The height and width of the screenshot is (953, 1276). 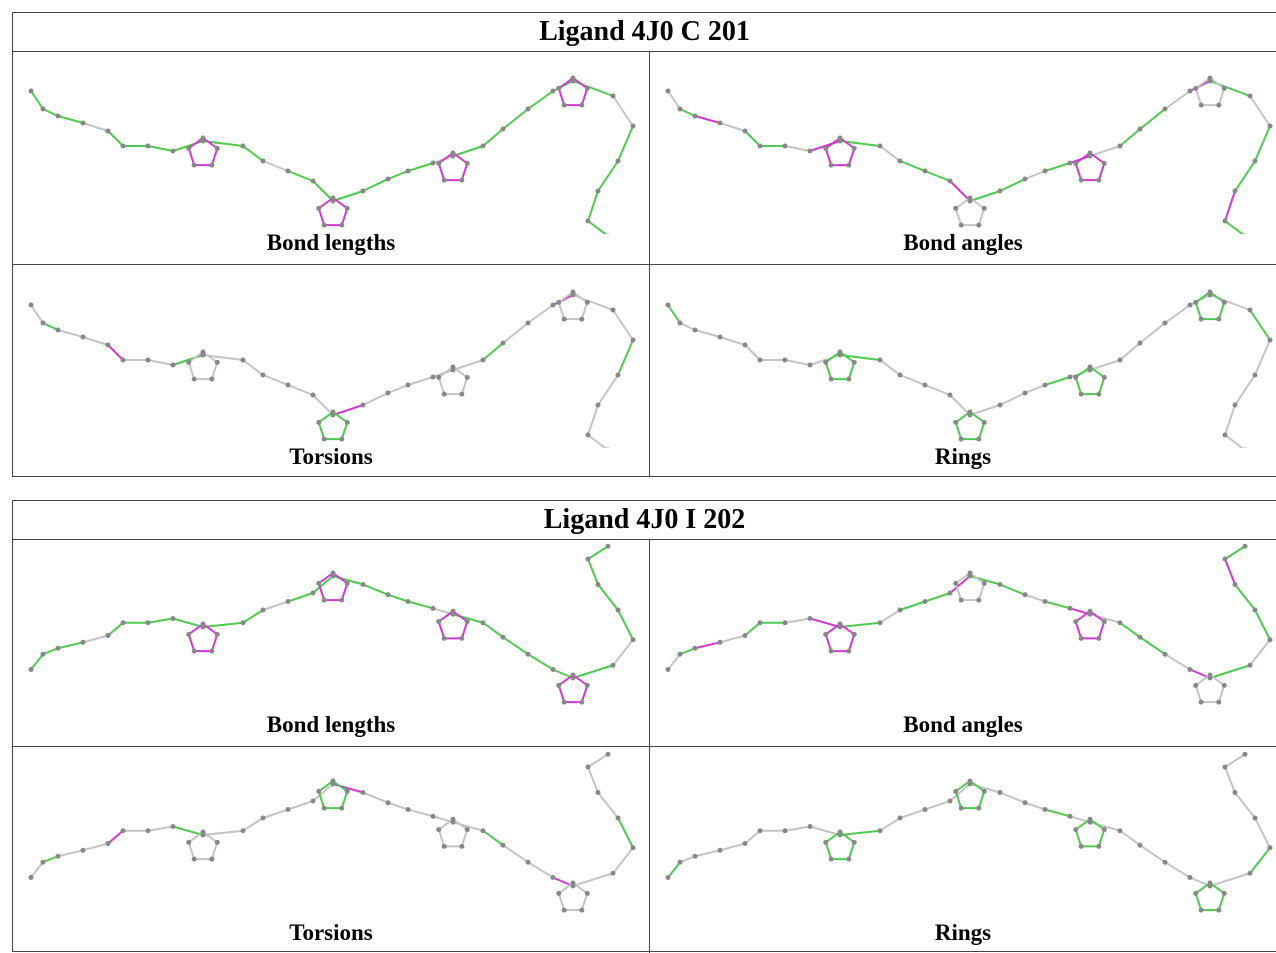 What do you see at coordinates (331, 157) in the screenshot?
I see `panel: Bond lengths` at bounding box center [331, 157].